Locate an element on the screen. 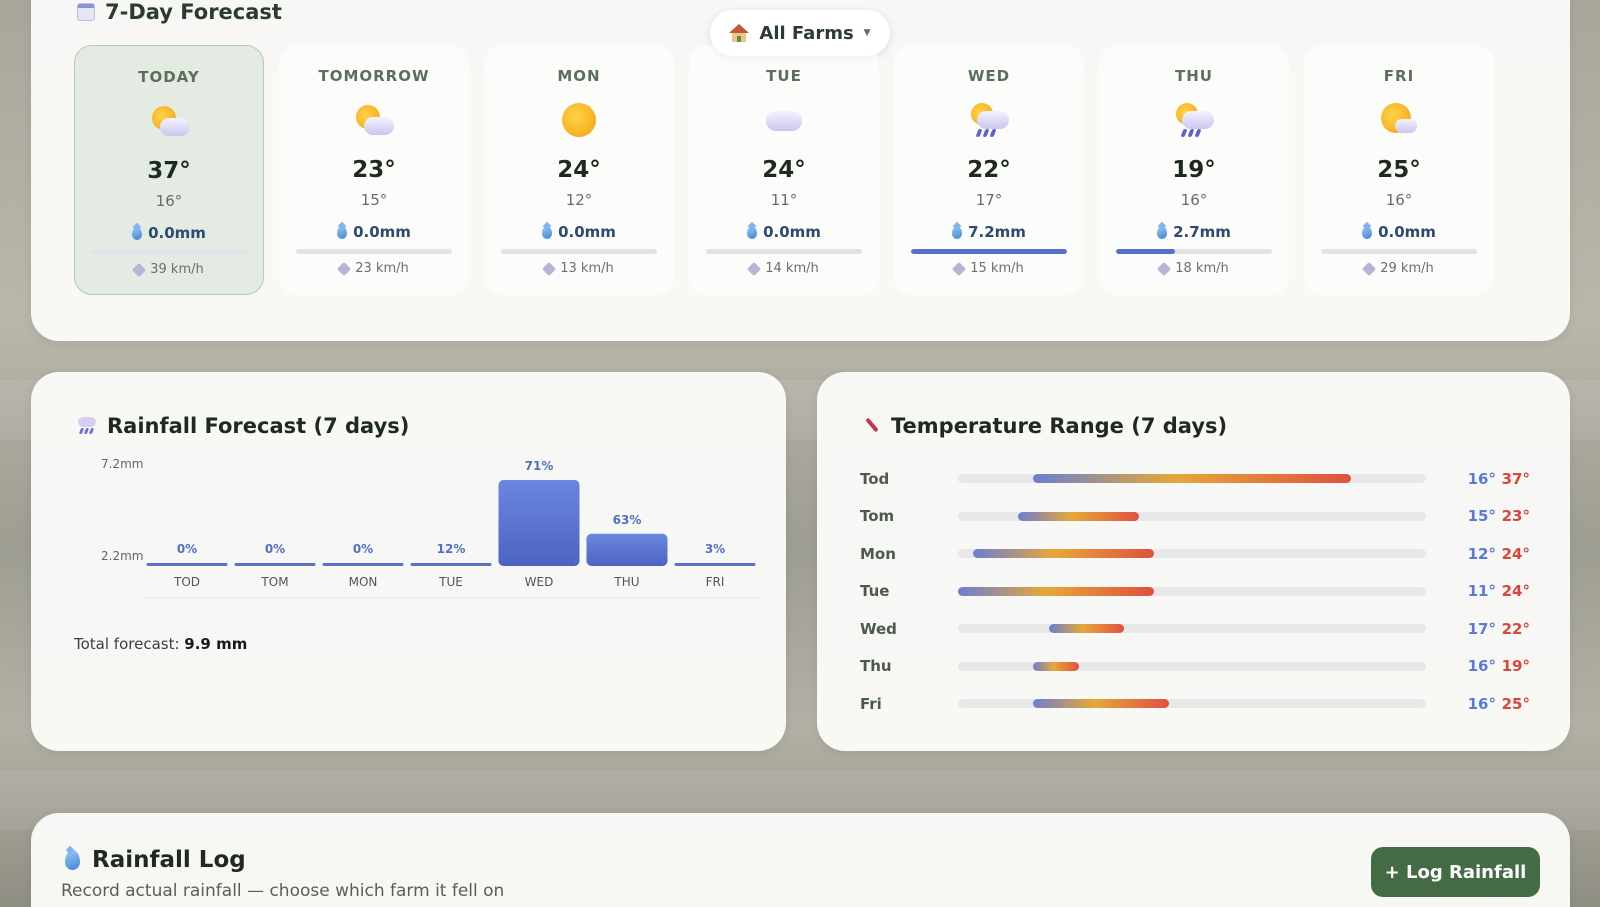 This screenshot has width=1600, height=907. wind-speed-text: 39 km/h is located at coordinates (177, 269).